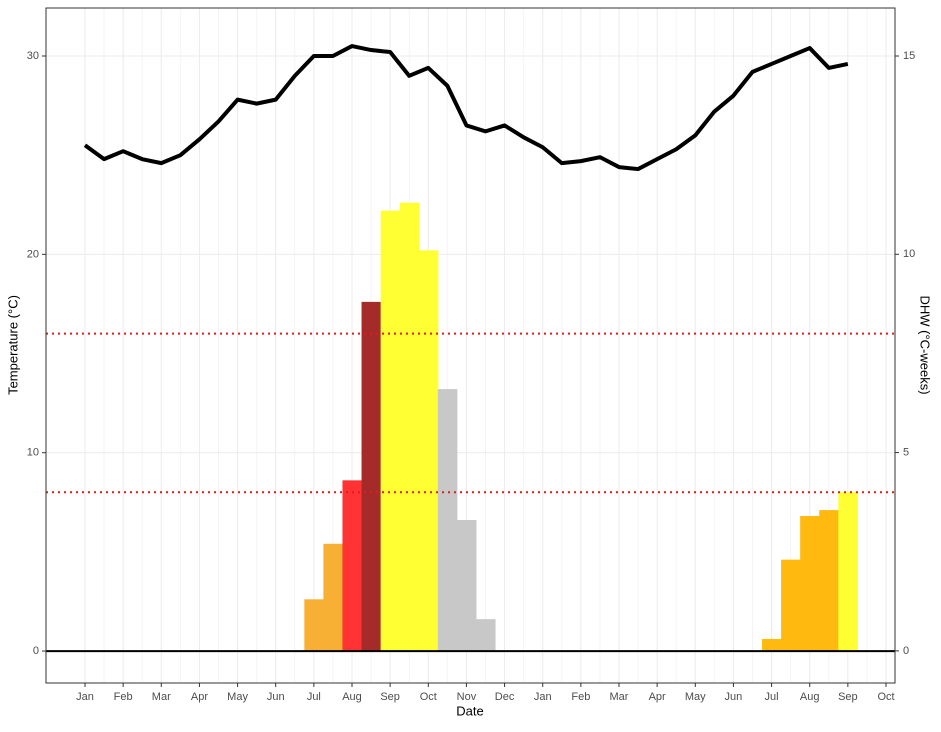 The height and width of the screenshot is (732, 941). What do you see at coordinates (36, 651) in the screenshot?
I see `y-tick-label: 0` at bounding box center [36, 651].